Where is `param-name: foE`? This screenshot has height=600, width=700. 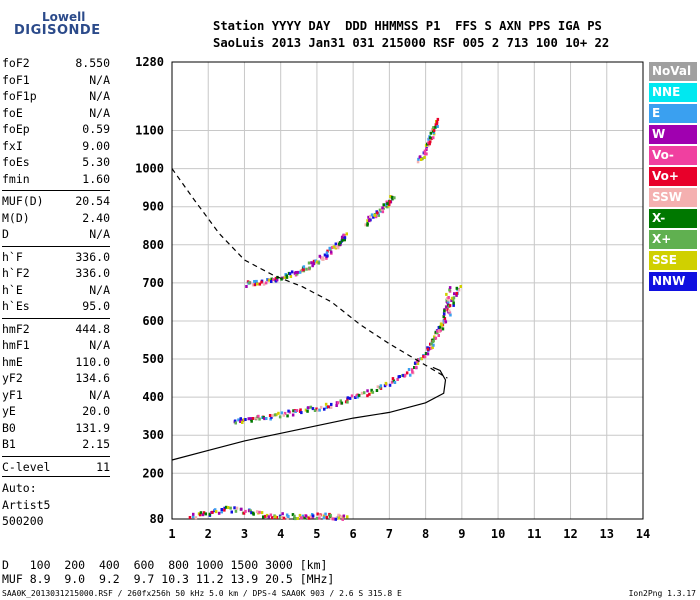 param-name: foE is located at coordinates (12, 112).